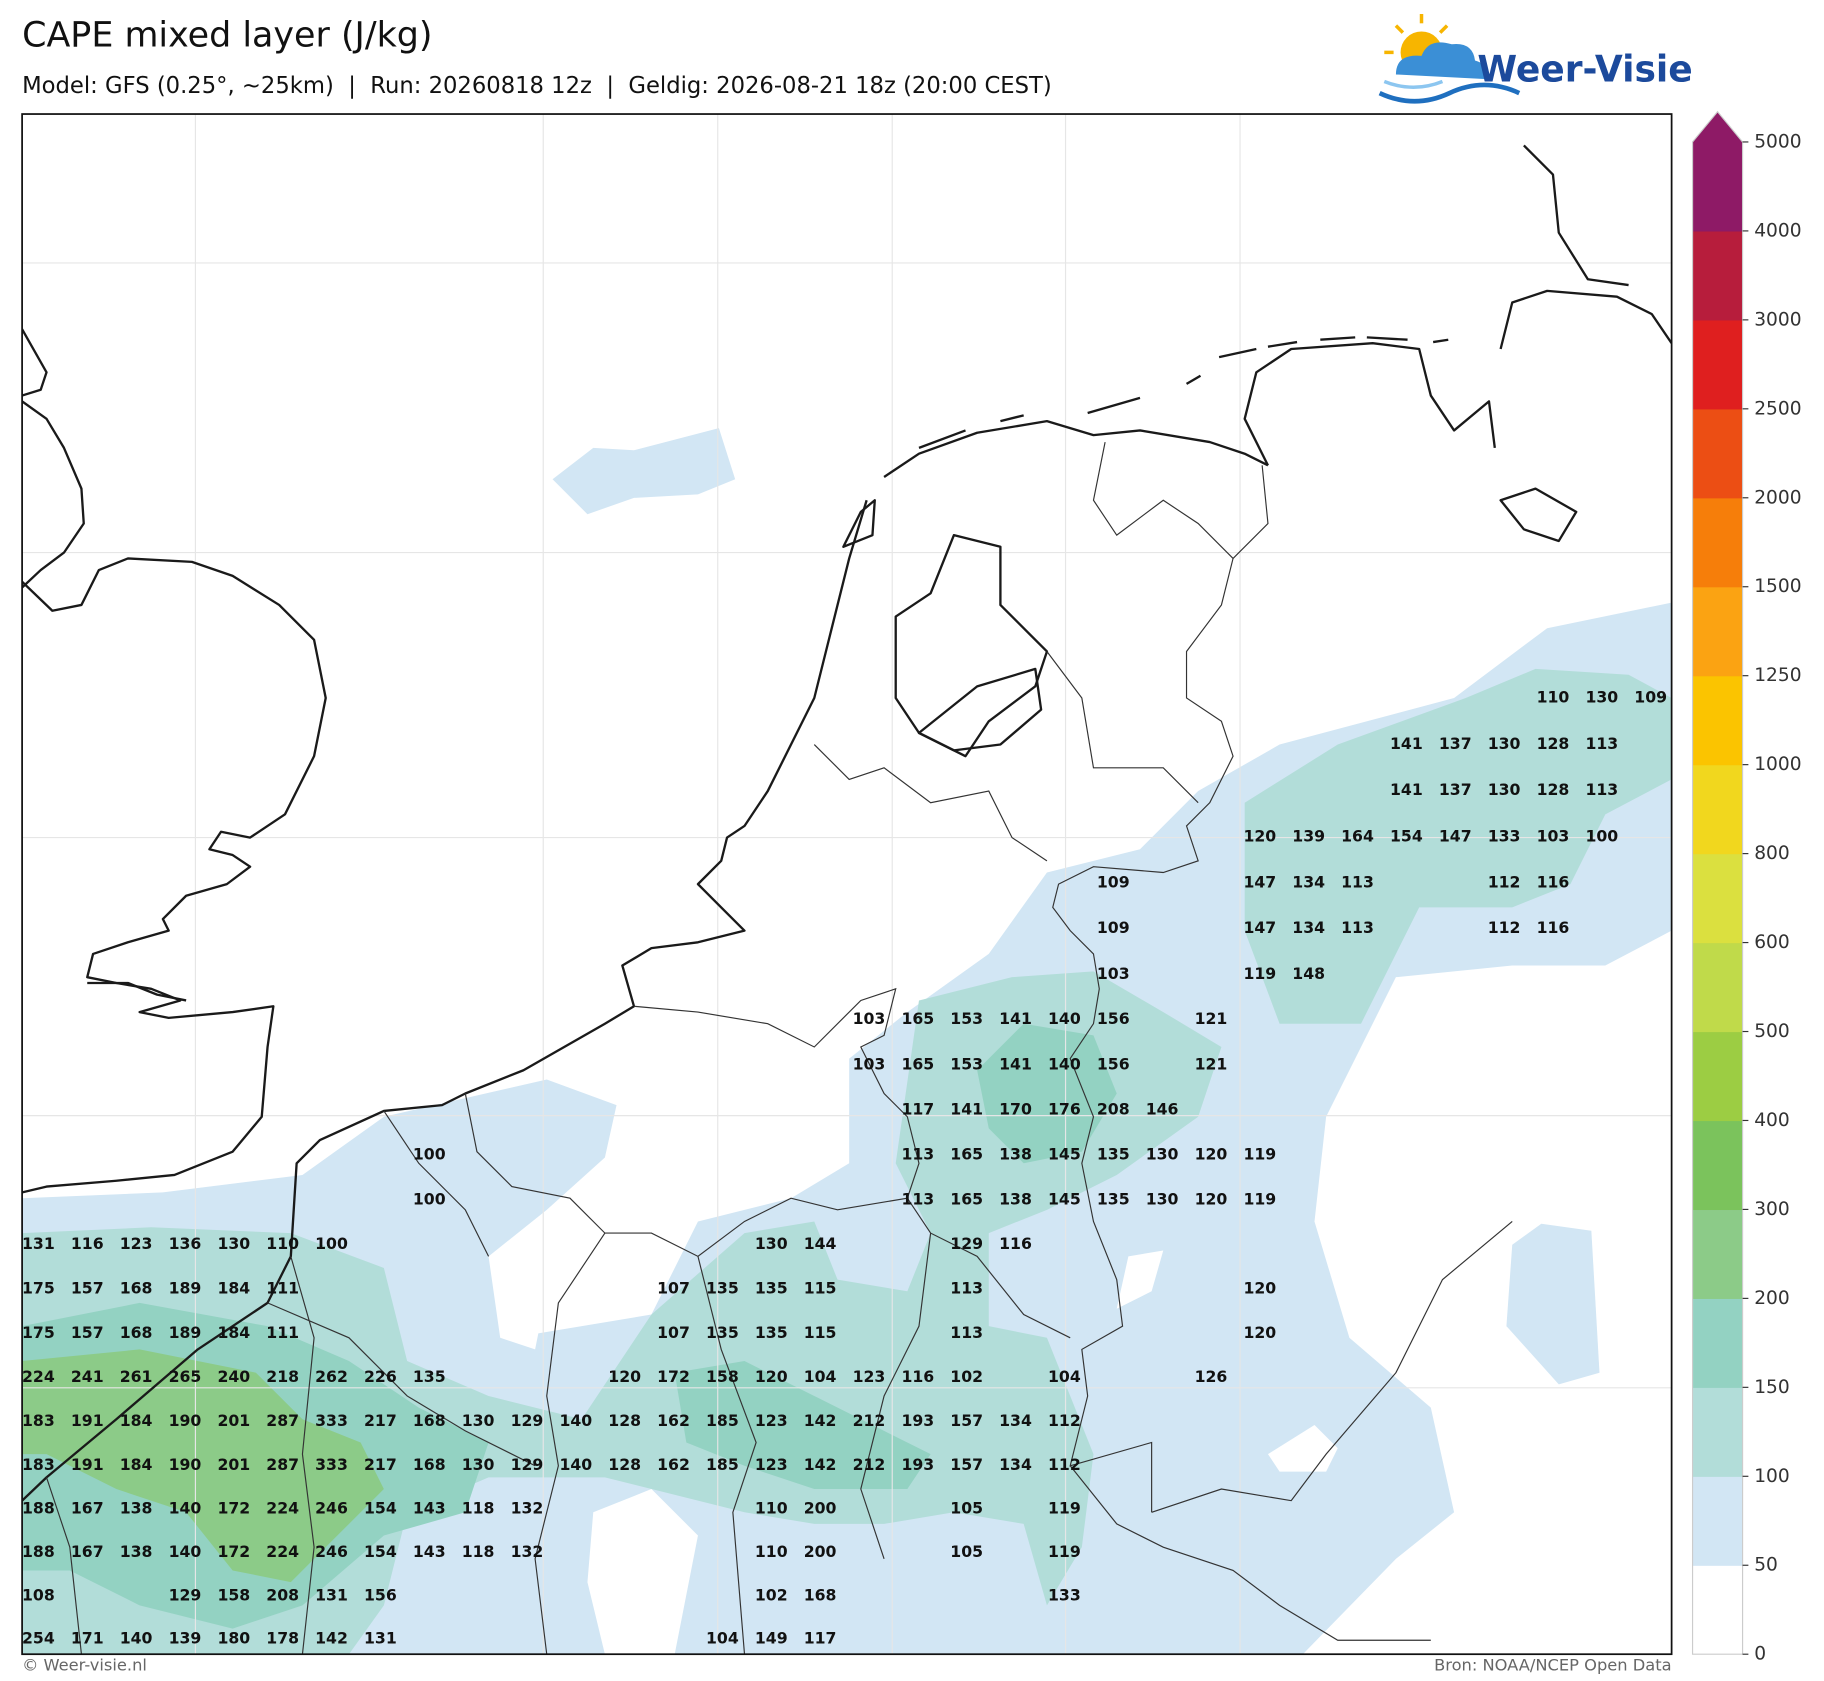 Image resolution: width=1824 pixels, height=1681 pixels. What do you see at coordinates (1504, 881) in the screenshot?
I see `value-label: 112` at bounding box center [1504, 881].